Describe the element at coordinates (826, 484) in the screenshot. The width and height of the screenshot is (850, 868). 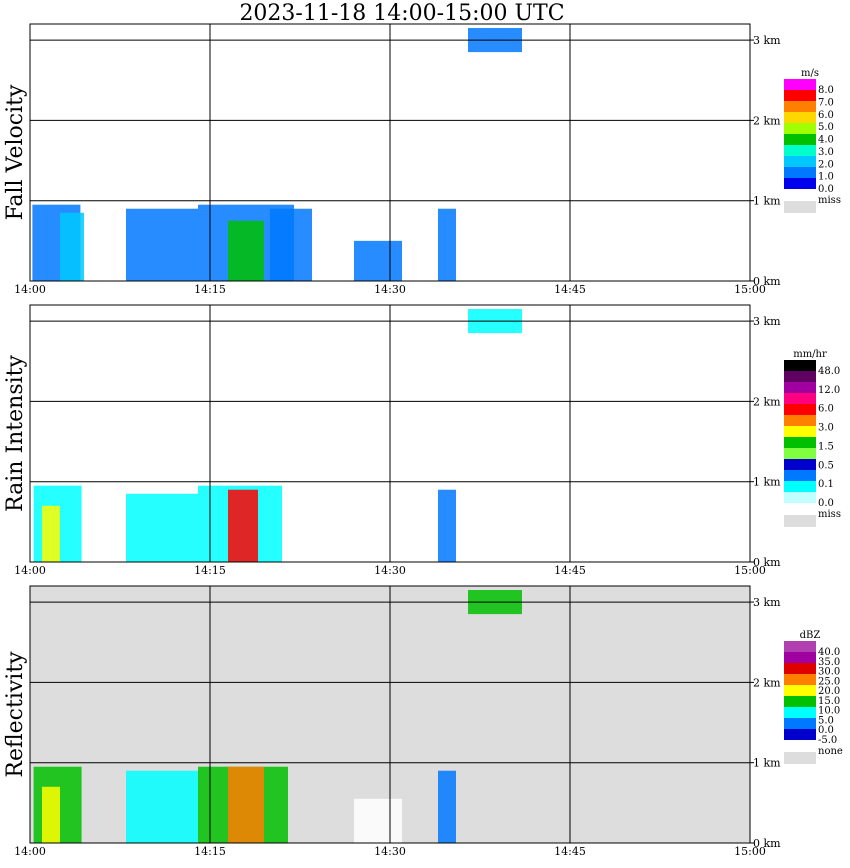
I see `legend-label: 0.1` at that location.